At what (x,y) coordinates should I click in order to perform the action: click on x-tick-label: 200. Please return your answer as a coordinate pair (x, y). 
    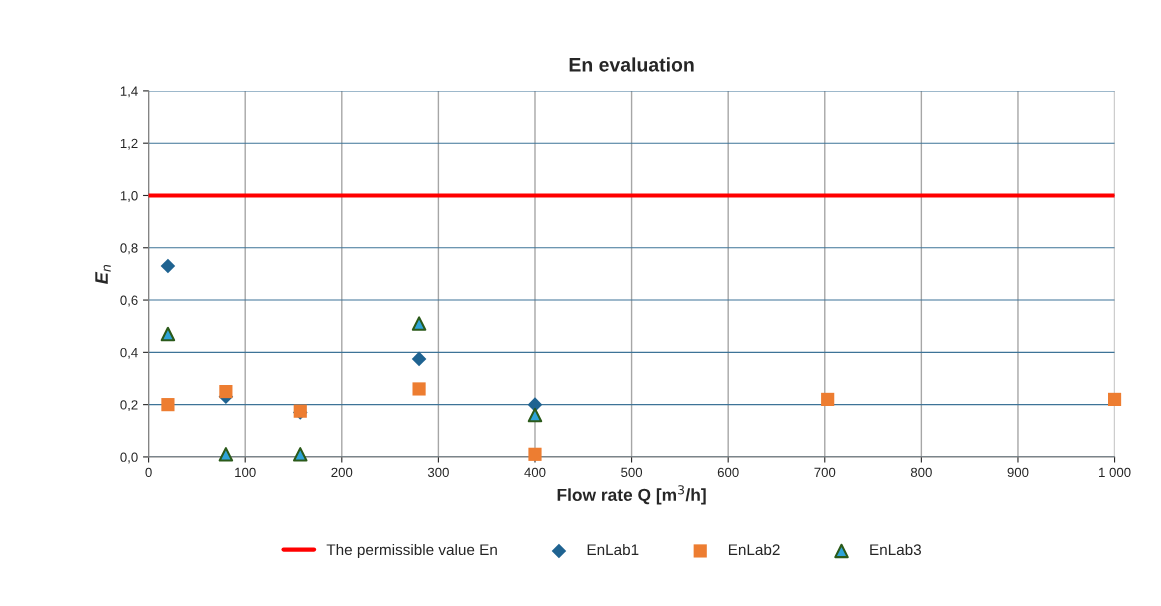
    Looking at the image, I should click on (342, 472).